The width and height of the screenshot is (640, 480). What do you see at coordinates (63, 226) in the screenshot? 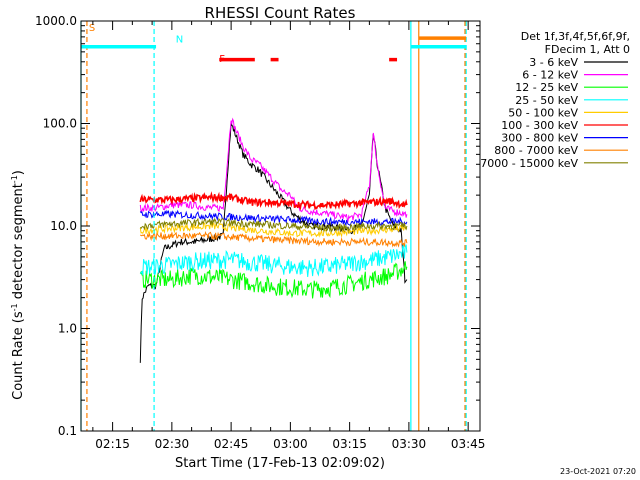
I see `y-tick-label-3: 10.0` at bounding box center [63, 226].